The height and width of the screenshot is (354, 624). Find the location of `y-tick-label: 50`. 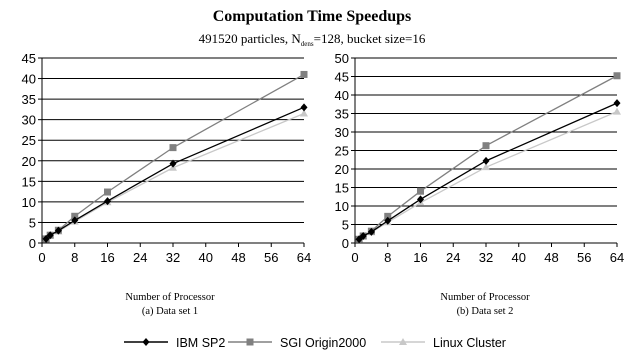

y-tick-label: 50 is located at coordinates (342, 58).